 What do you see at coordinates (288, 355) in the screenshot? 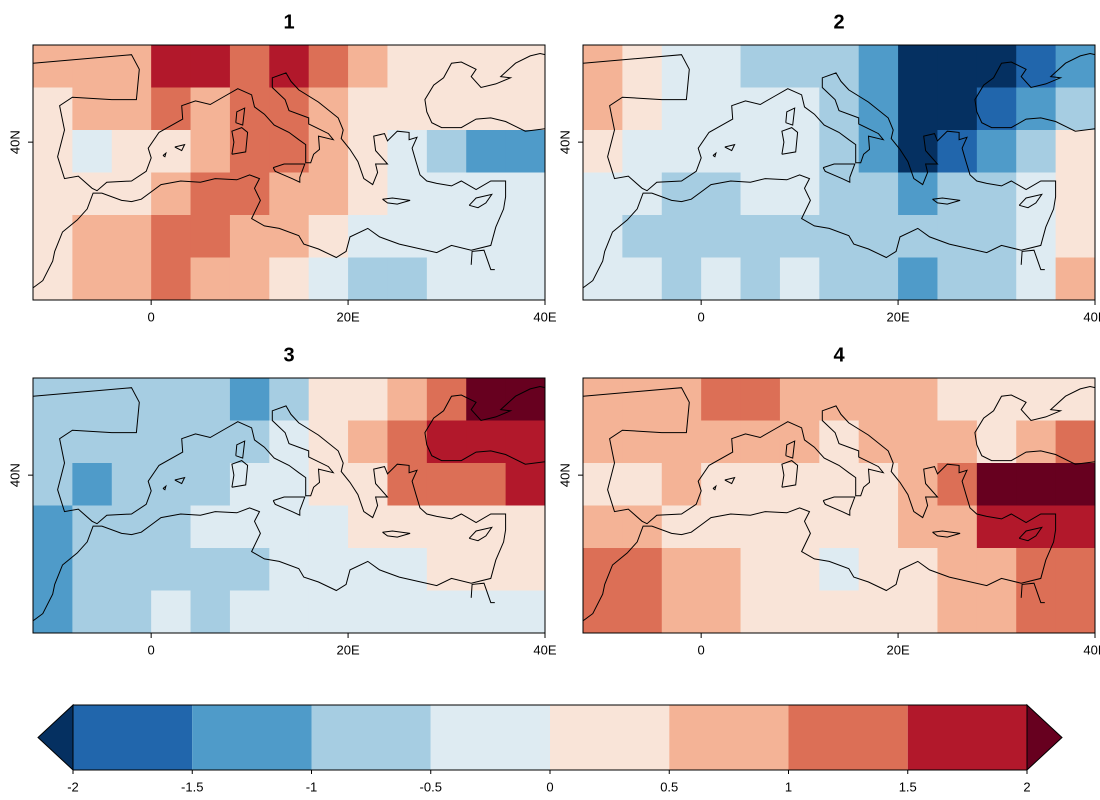
I see `panel-title: 3` at bounding box center [288, 355].